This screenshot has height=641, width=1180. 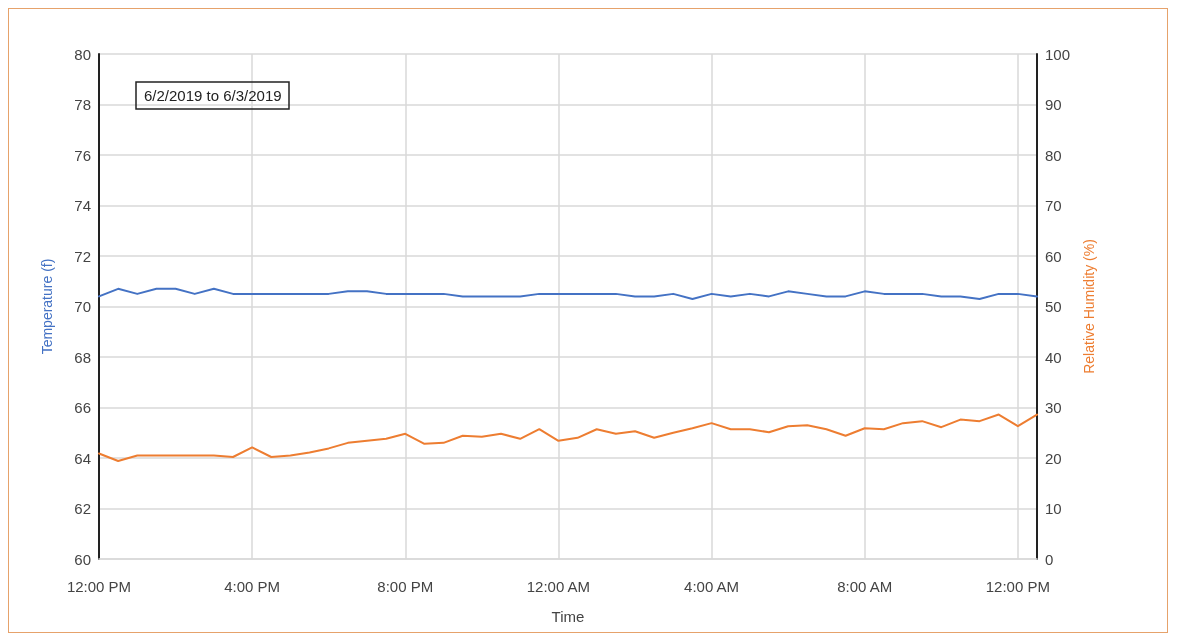 What do you see at coordinates (1053, 458) in the screenshot?
I see `y2-tick-label: 20` at bounding box center [1053, 458].